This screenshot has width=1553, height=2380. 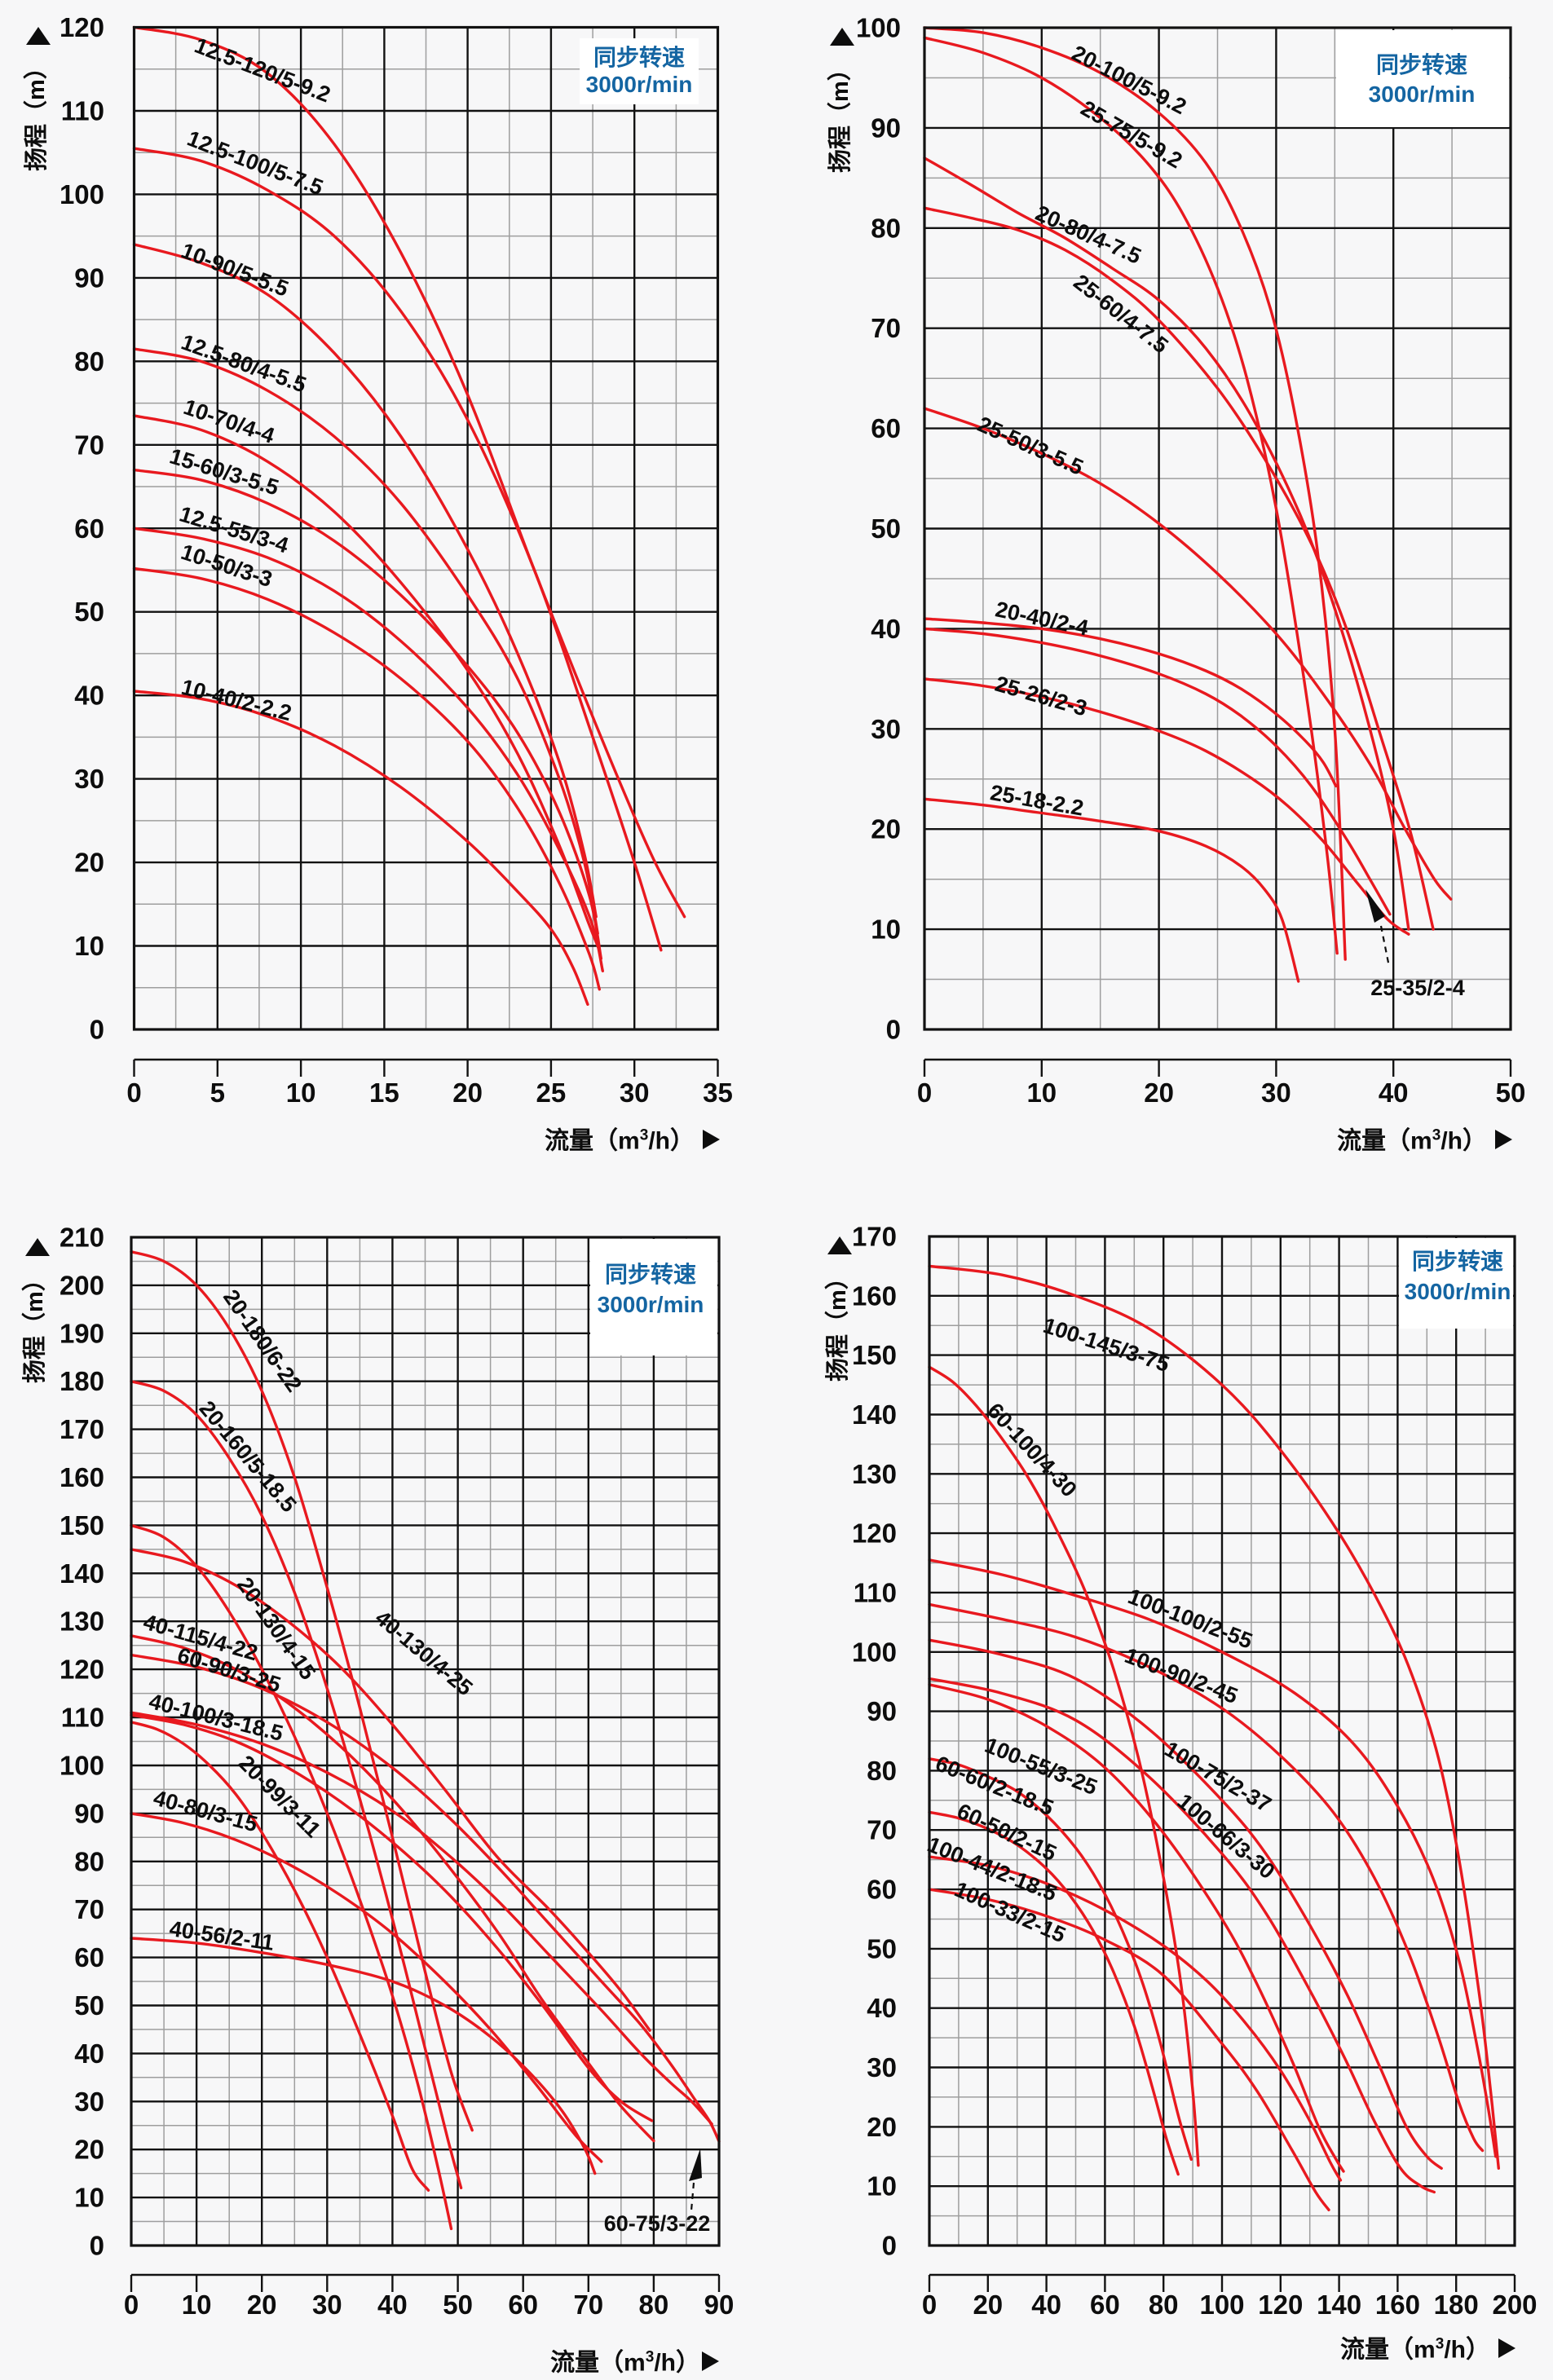 I want to click on svg-text: 25-35/2-4, so click(x=1417, y=988).